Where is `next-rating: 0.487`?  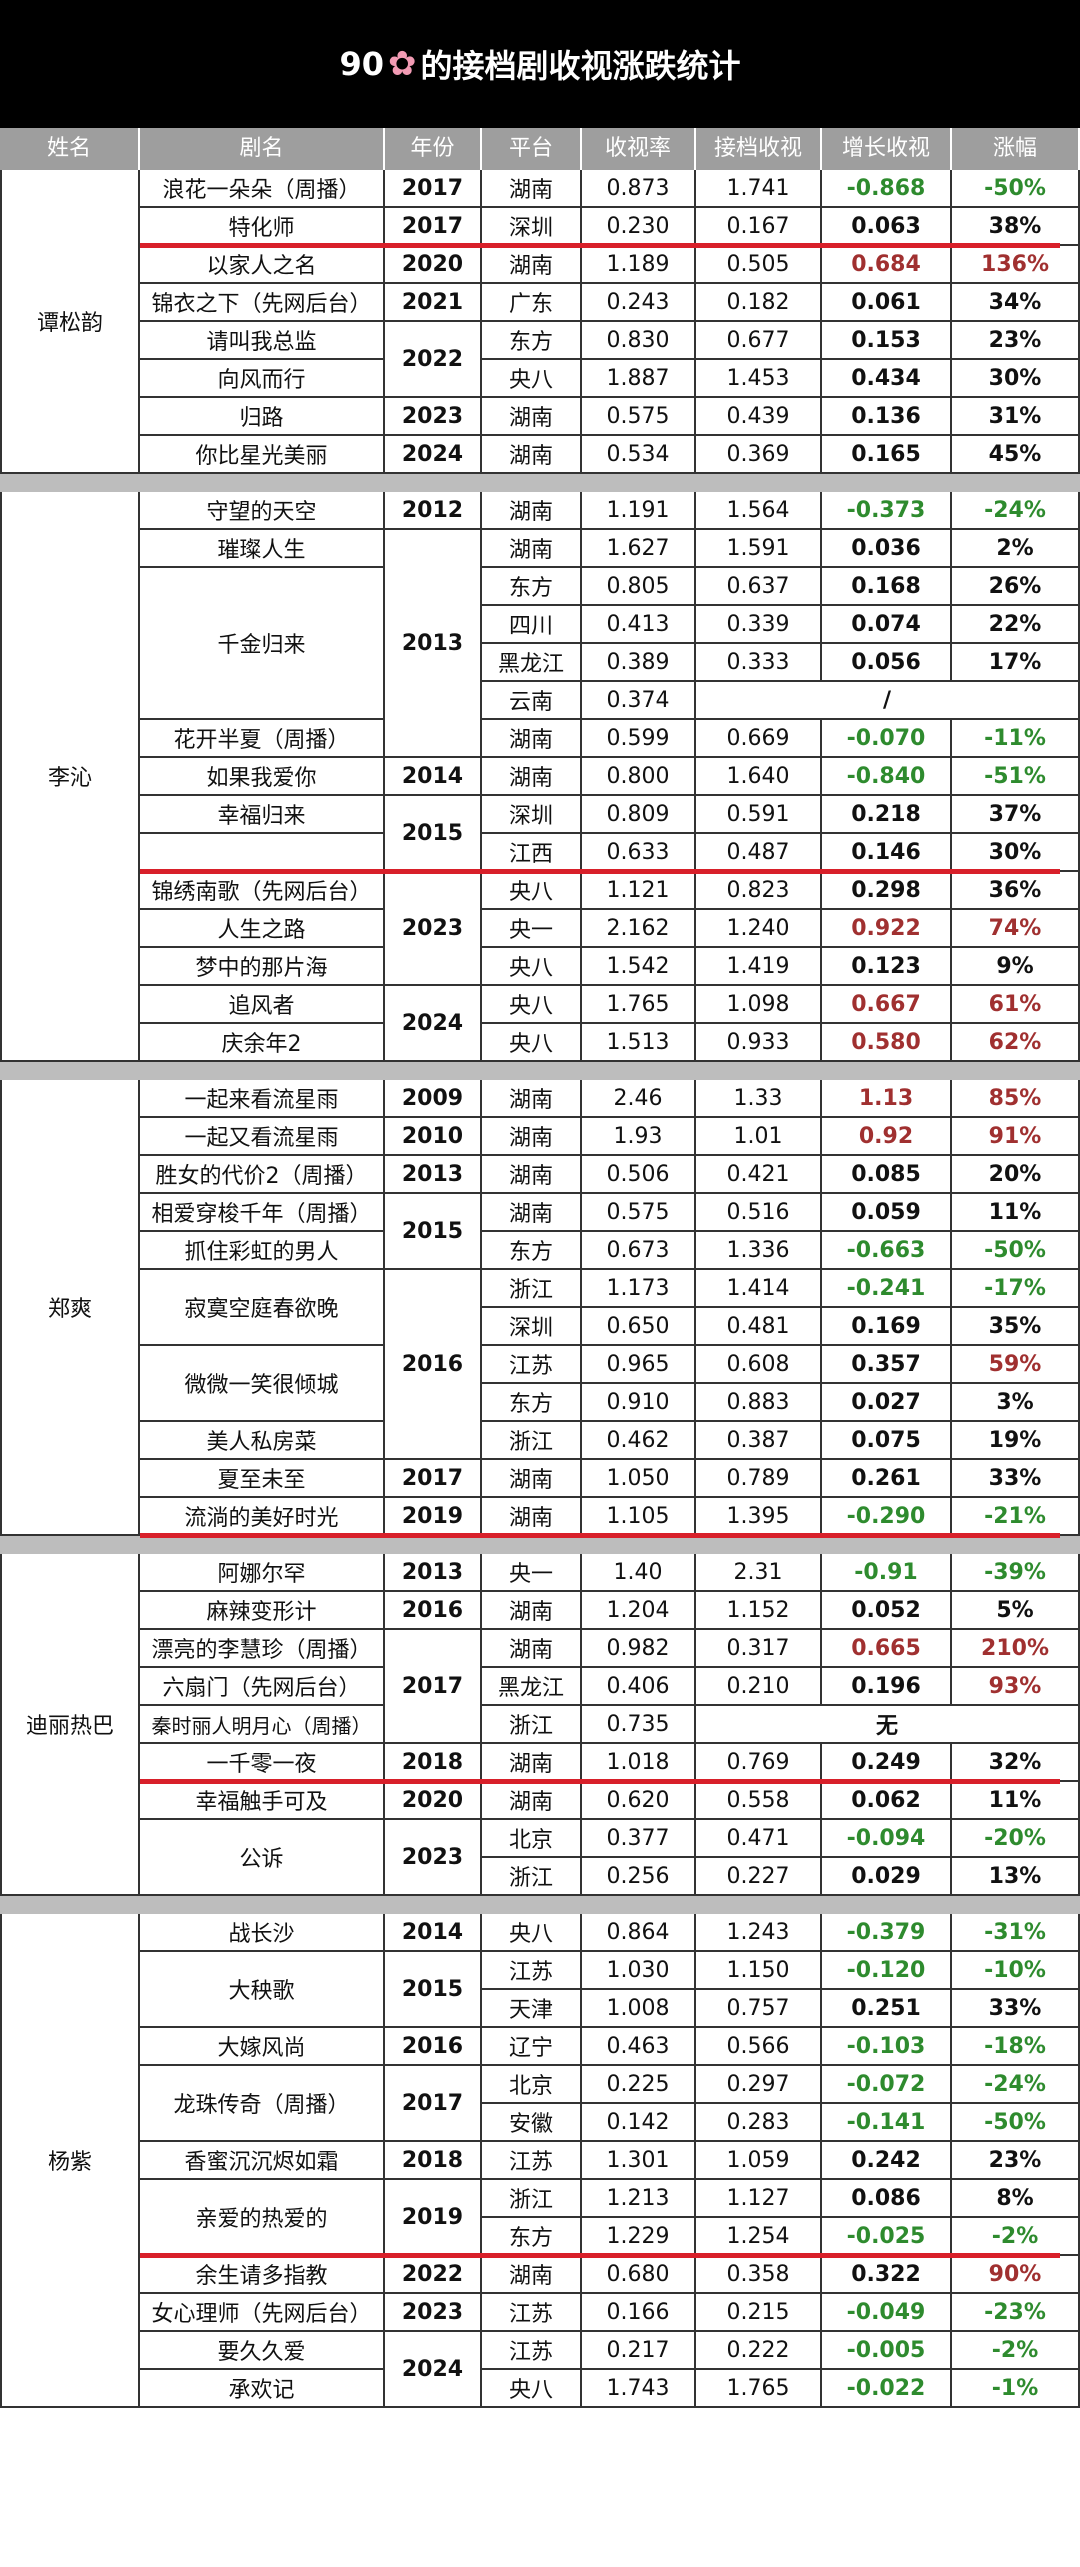 next-rating: 0.487 is located at coordinates (759, 853).